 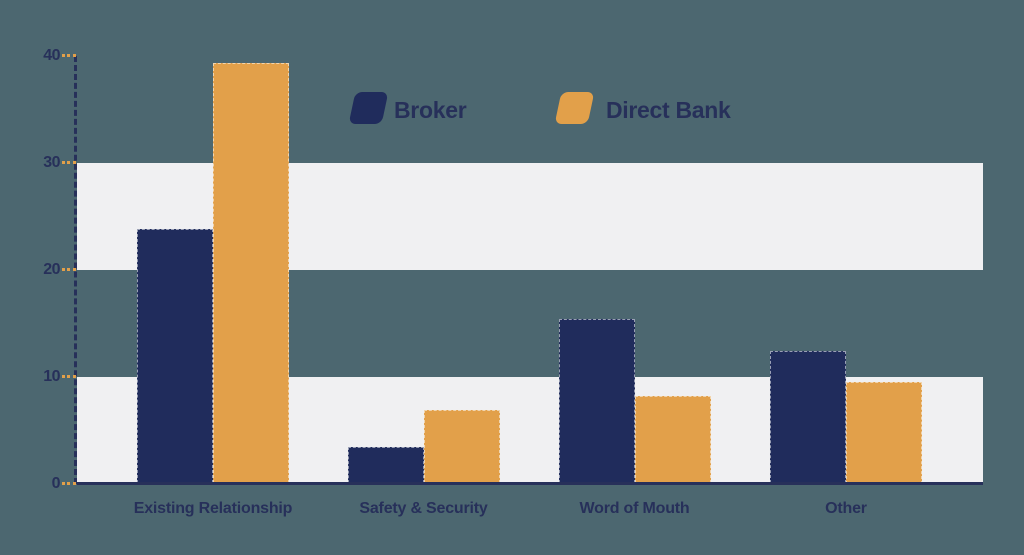 I want to click on bar-broker-word-of-mouth, so click(x=596, y=401).